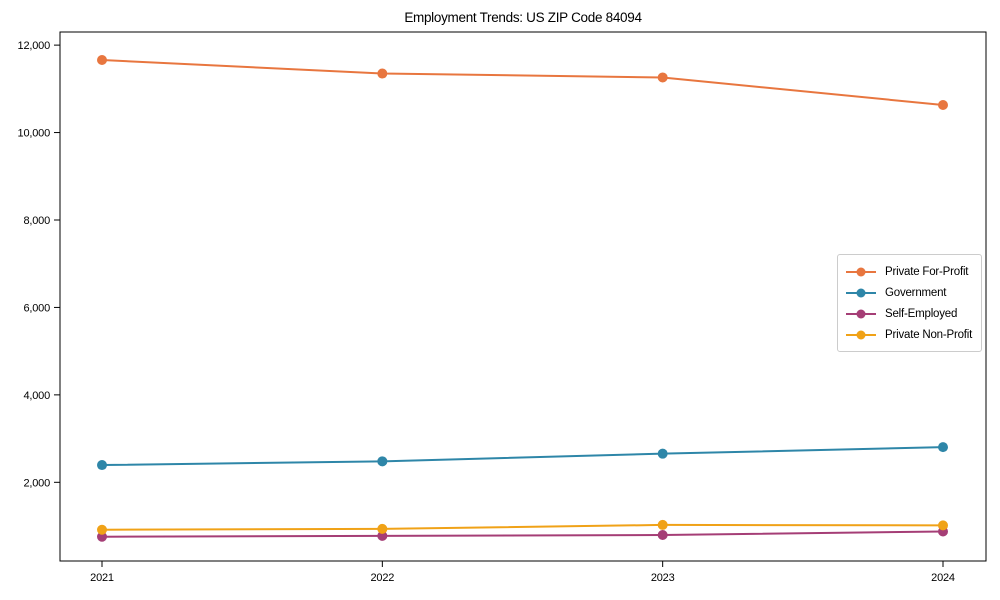 The width and height of the screenshot is (1000, 600). Describe the element at coordinates (36, 221) in the screenshot. I see `y-tick-label: 8,000` at that location.